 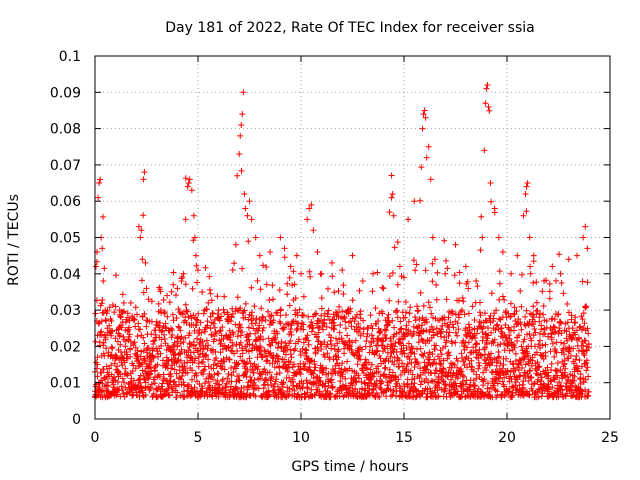 What do you see at coordinates (65, 130) in the screenshot?
I see `y-tick-label: 0.08` at bounding box center [65, 130].